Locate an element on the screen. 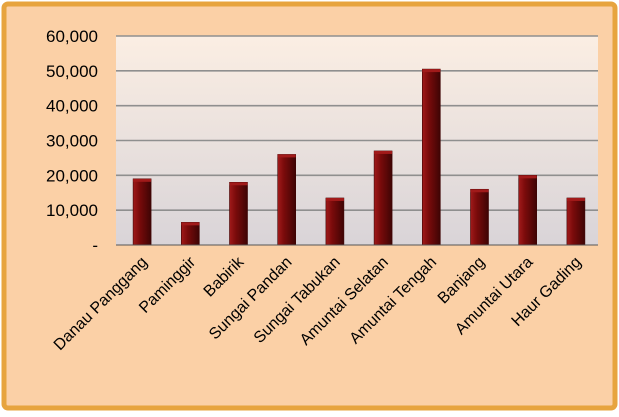  y-tick-label: 20,000 is located at coordinates (72, 175).